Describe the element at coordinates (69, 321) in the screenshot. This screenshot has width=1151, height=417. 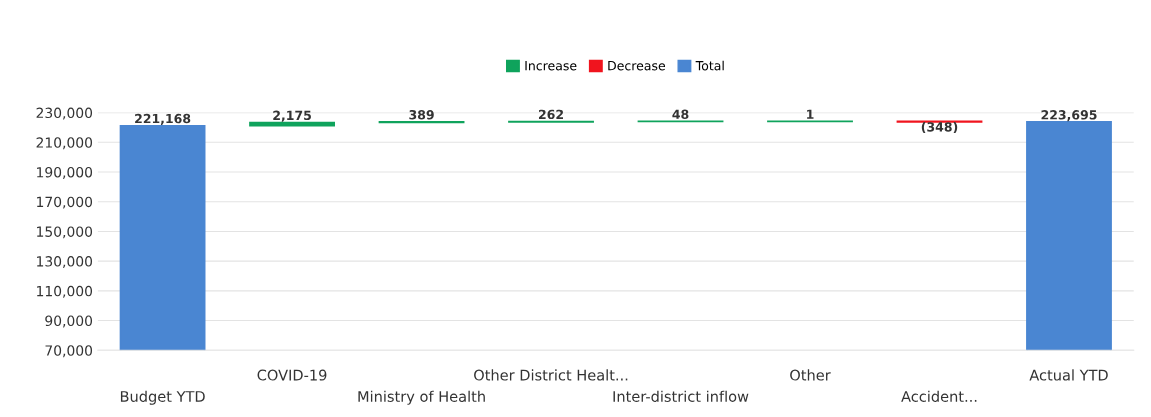
I see `y-tick-label: 90,000` at that location.